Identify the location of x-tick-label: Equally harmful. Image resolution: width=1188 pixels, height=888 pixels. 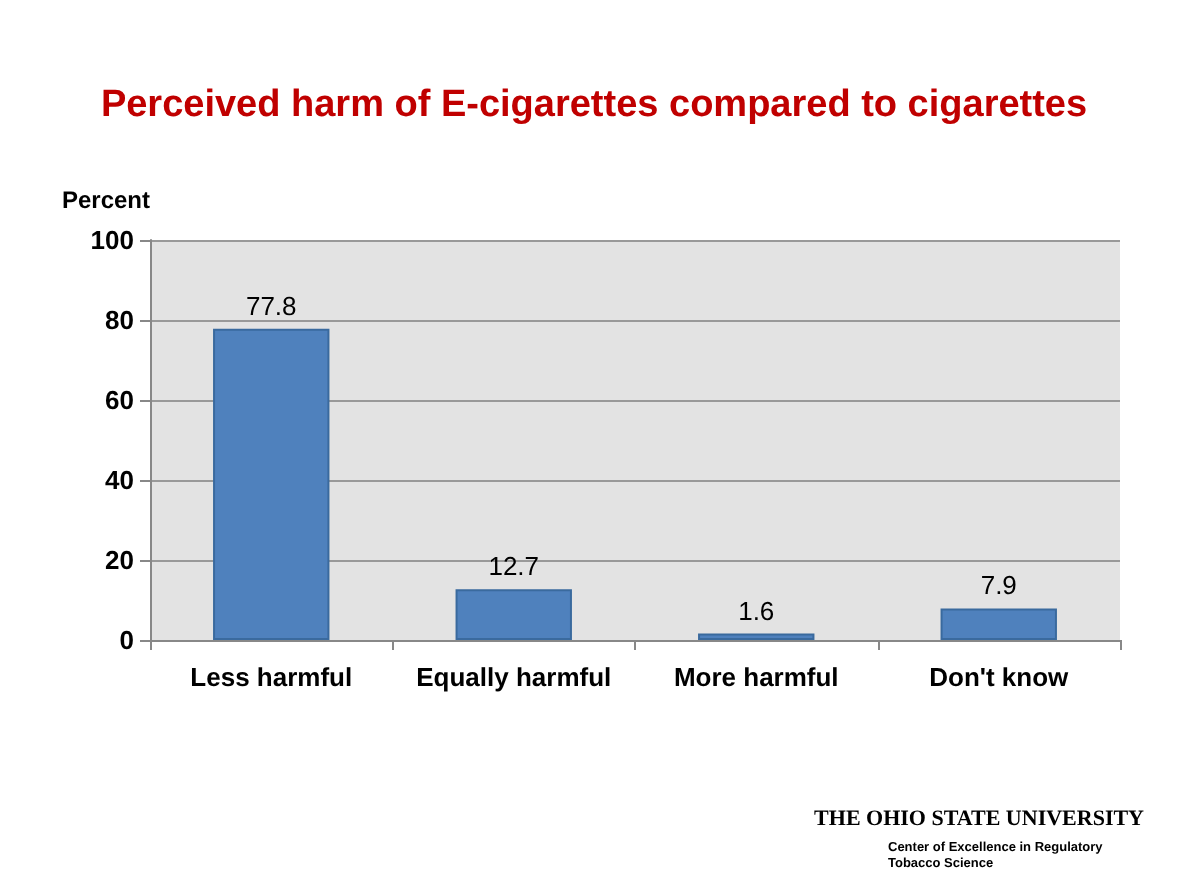
(514, 677).